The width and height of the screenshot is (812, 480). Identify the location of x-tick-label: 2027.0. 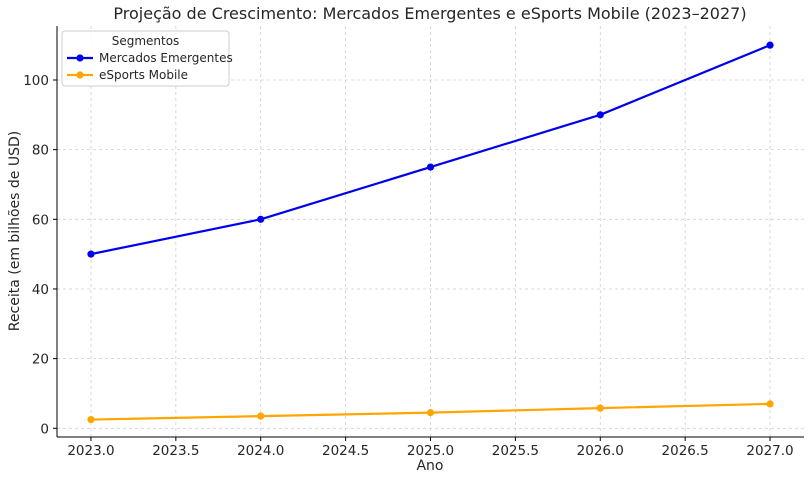
(769, 451).